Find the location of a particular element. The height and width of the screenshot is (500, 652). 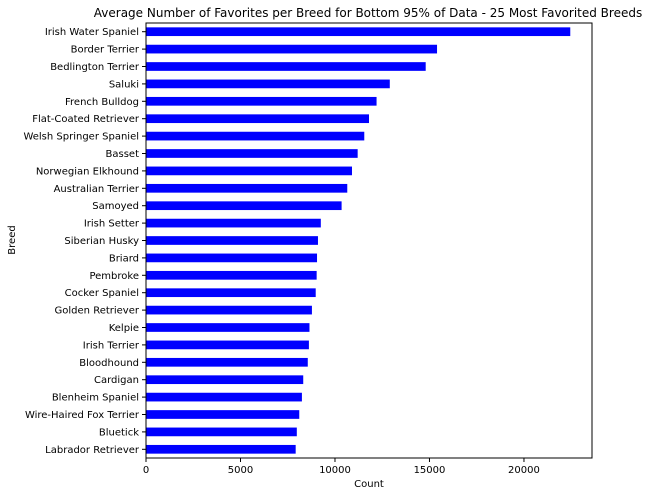

y-tick-label: Briard is located at coordinates (124, 258).